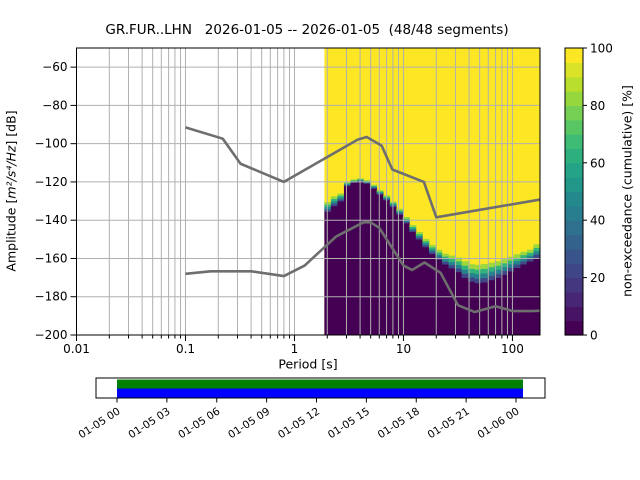 The image size is (640, 480). I want to click on x-tick-label: 0.1, so click(185, 349).